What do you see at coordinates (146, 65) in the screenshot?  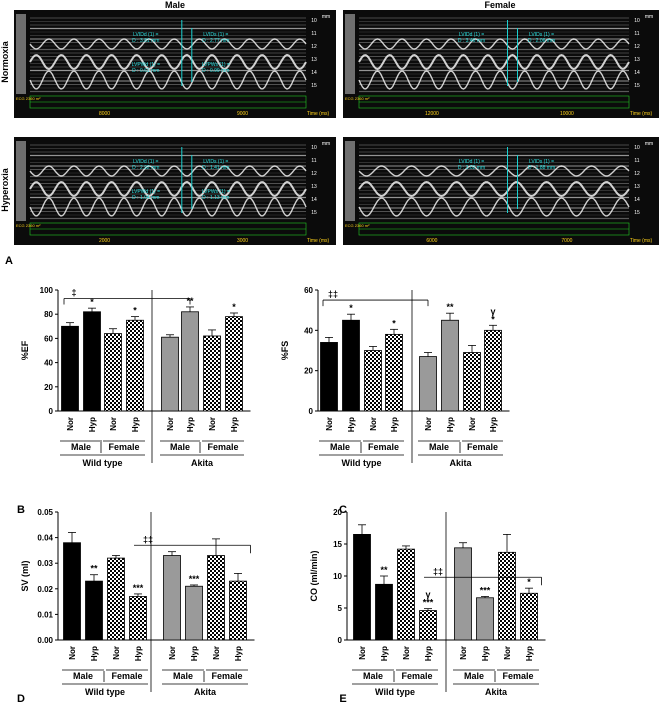 I see `echo-measurement-label: LVPWd (1) =` at bounding box center [146, 65].